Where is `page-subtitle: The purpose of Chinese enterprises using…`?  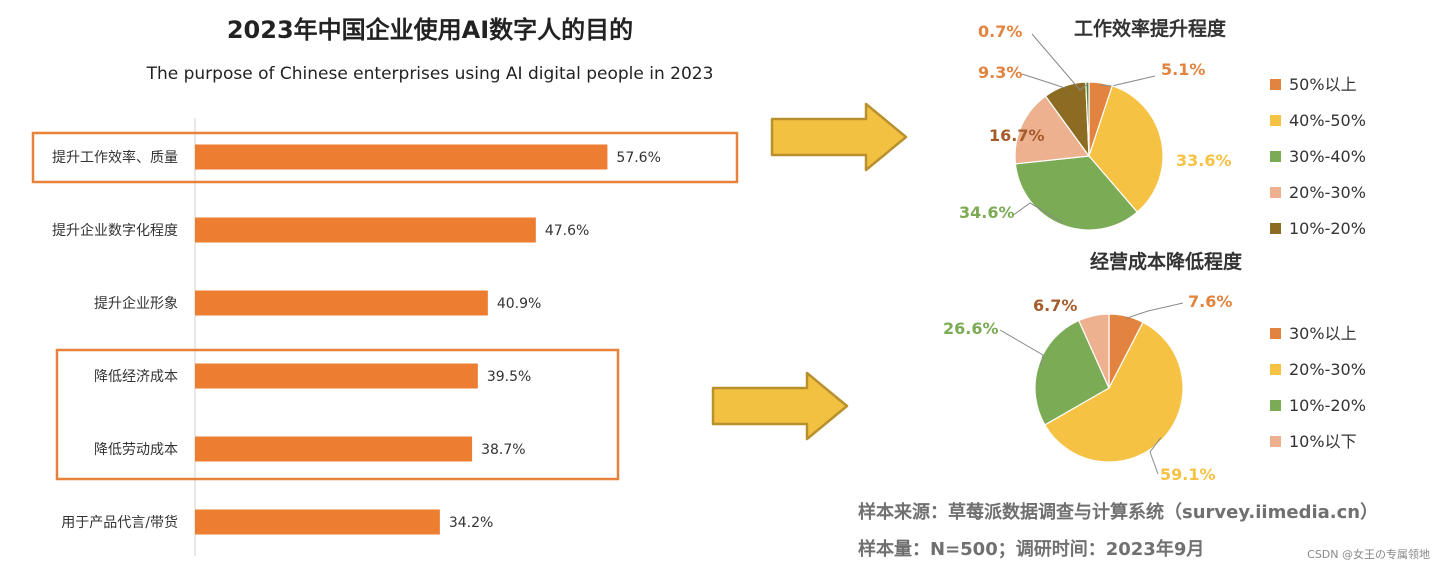
page-subtitle: The purpose of Chinese enterprises using… is located at coordinates (430, 74).